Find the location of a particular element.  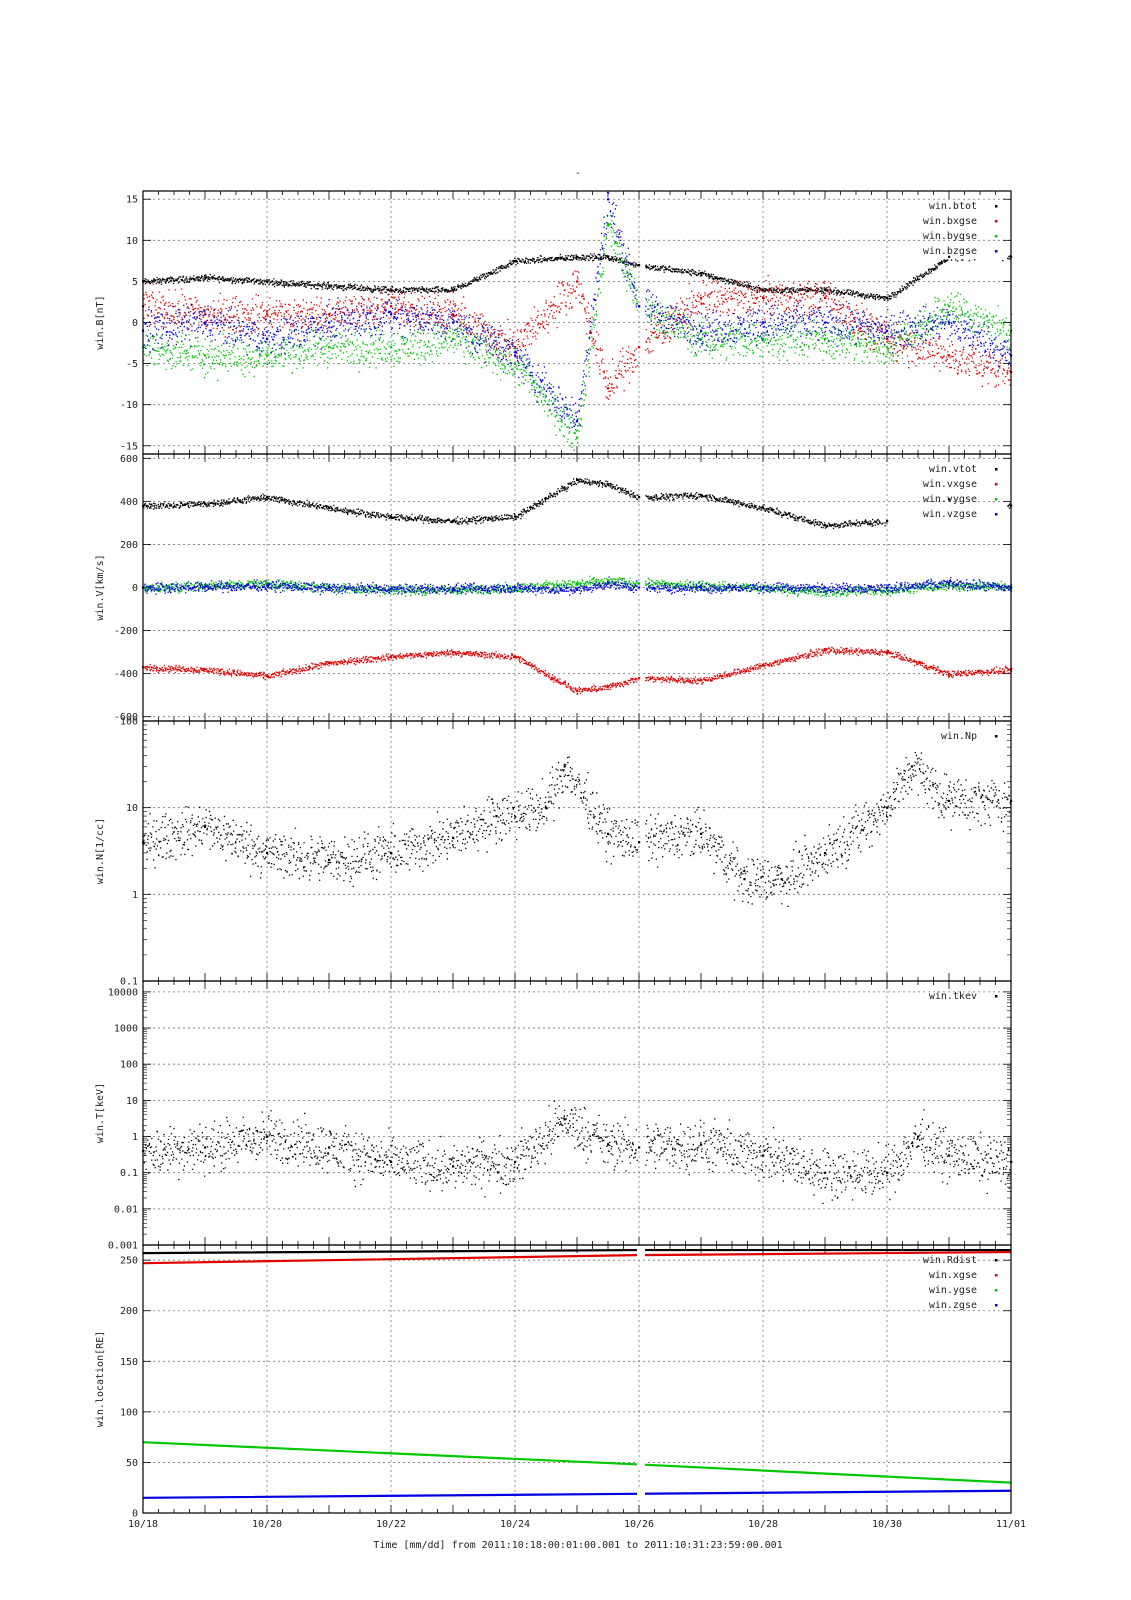

y-tick-label: 15 is located at coordinates (132, 200).